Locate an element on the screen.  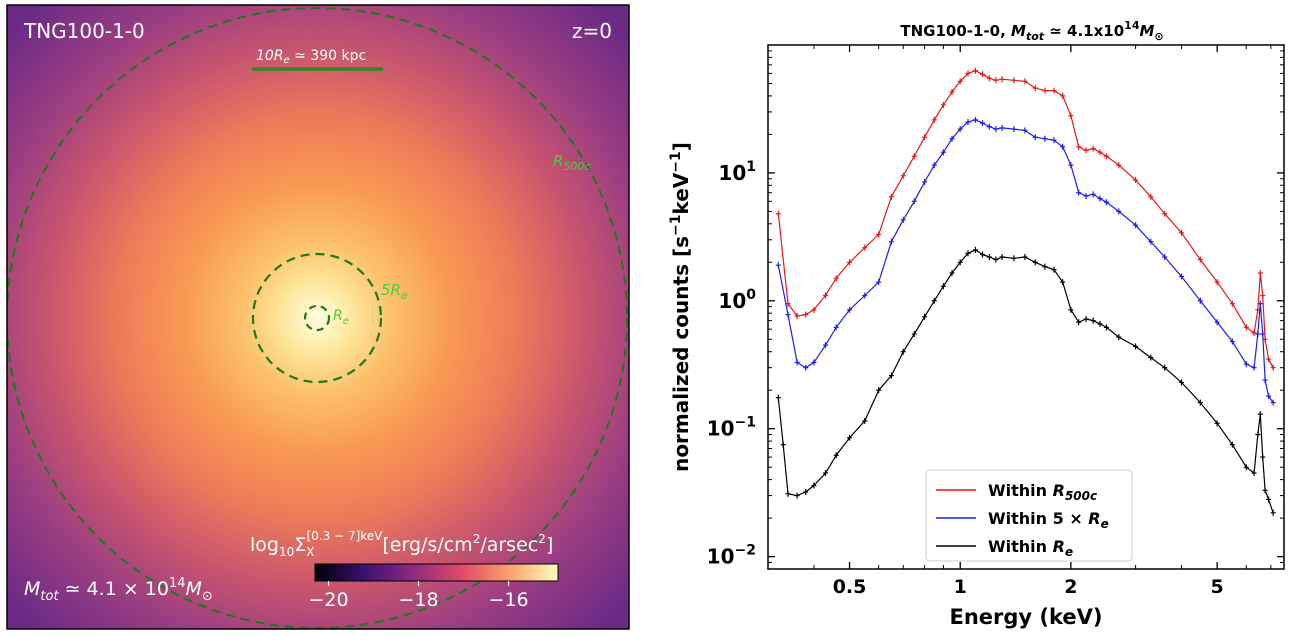
x-axis-label: Energy (keV) is located at coordinates (1025, 617).